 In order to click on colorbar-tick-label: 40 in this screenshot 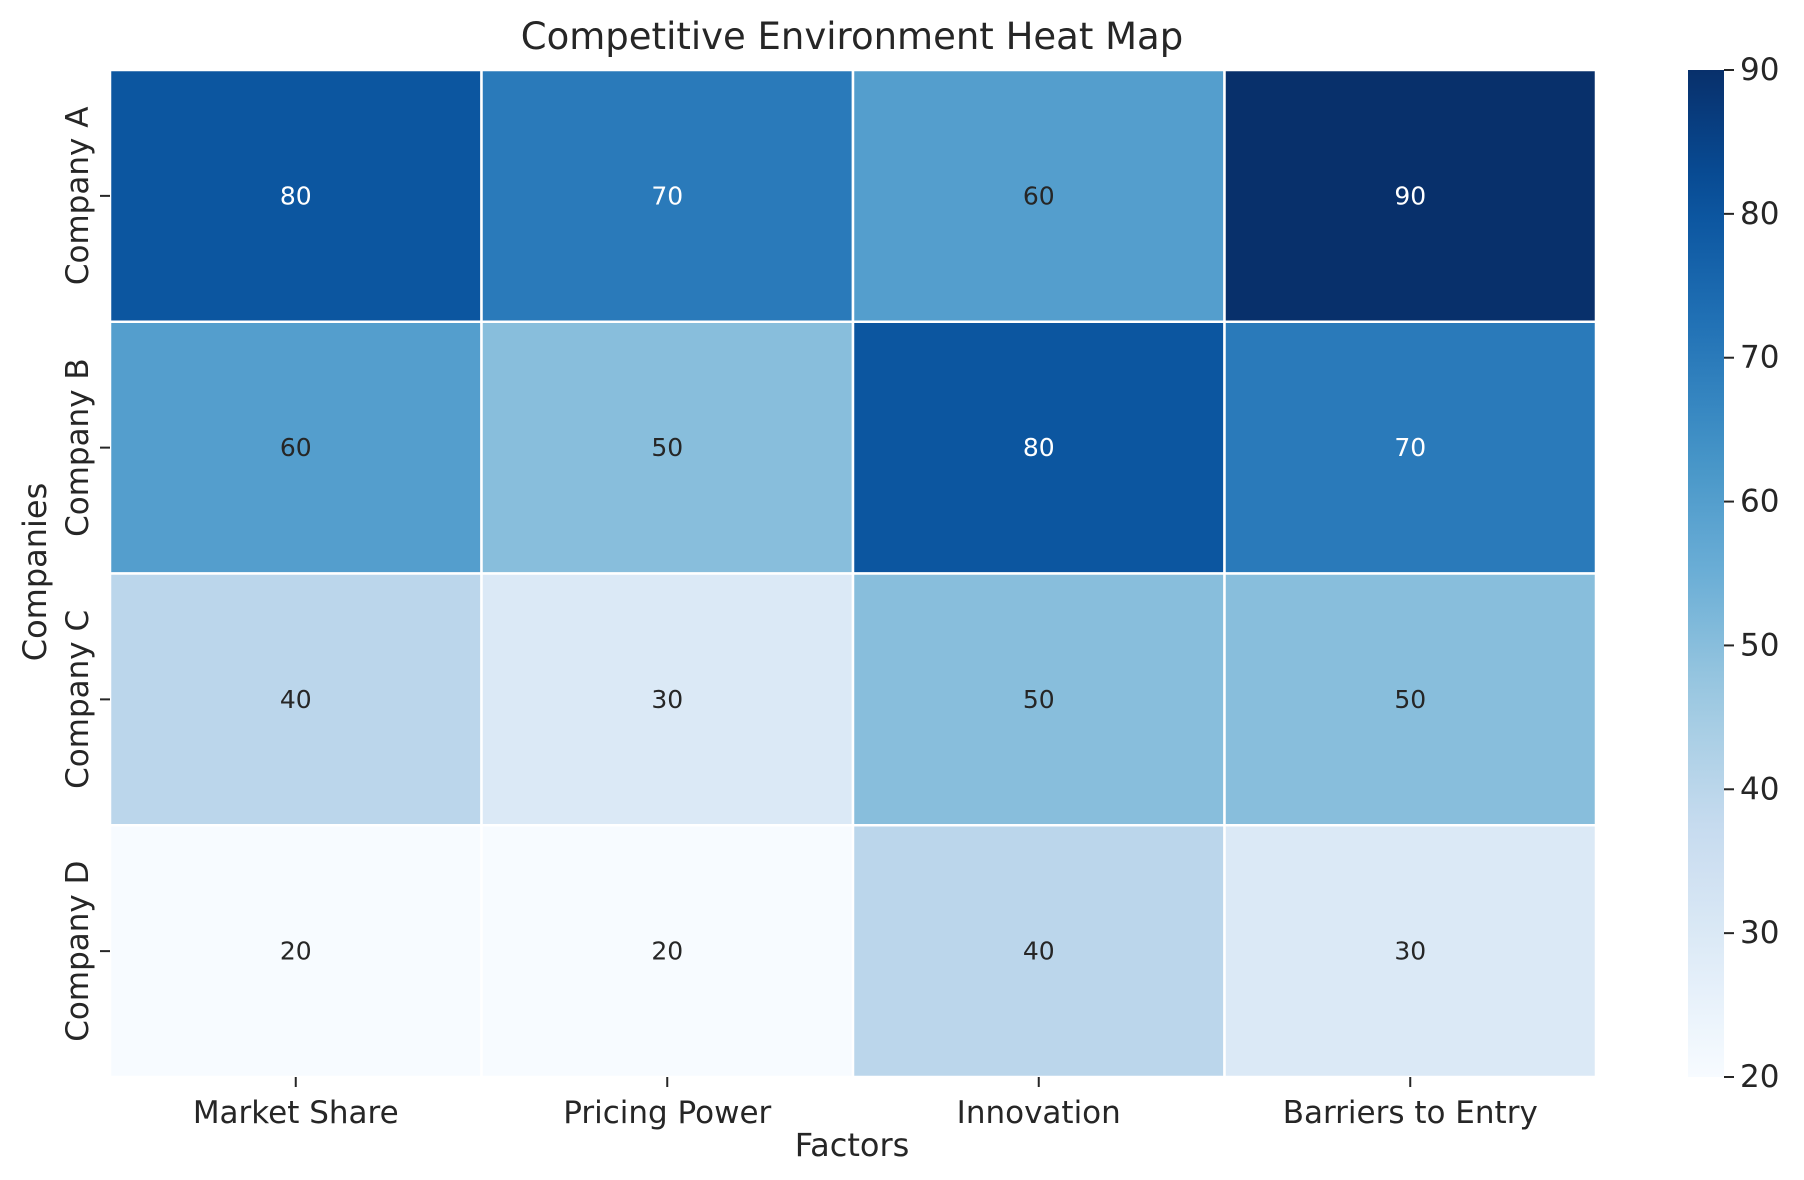, I will do `click(1759, 789)`.